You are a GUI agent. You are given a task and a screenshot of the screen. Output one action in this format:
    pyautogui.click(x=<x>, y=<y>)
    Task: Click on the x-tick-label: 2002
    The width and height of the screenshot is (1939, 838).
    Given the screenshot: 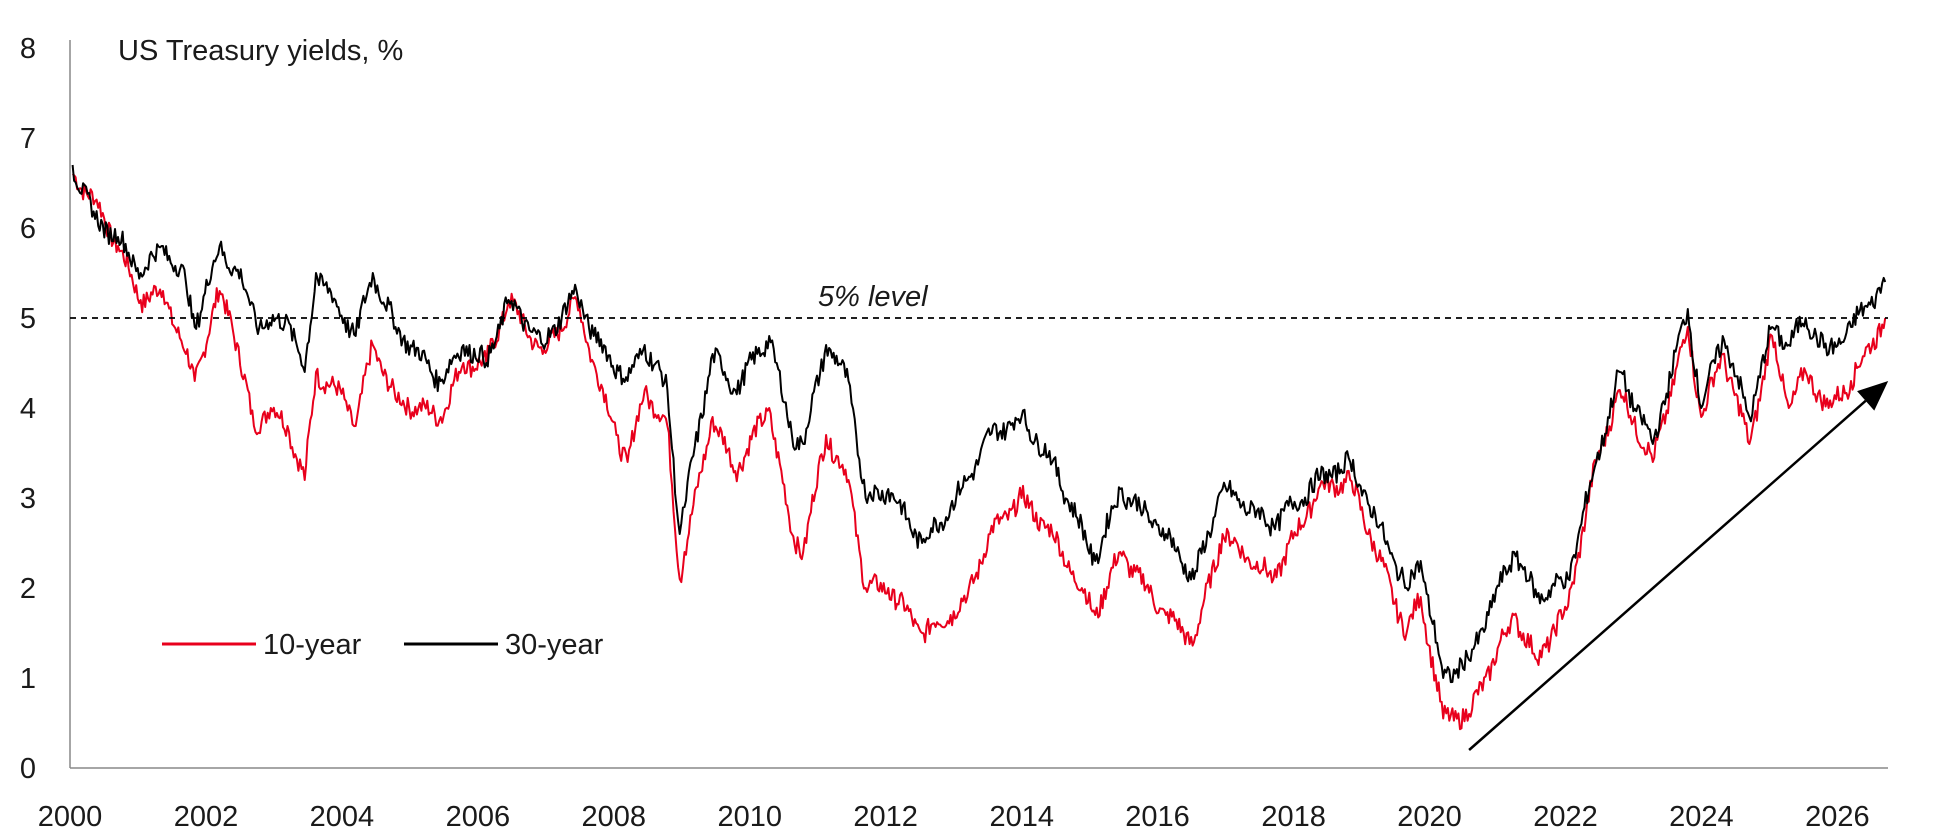 What is the action you would take?
    pyautogui.click(x=206, y=817)
    